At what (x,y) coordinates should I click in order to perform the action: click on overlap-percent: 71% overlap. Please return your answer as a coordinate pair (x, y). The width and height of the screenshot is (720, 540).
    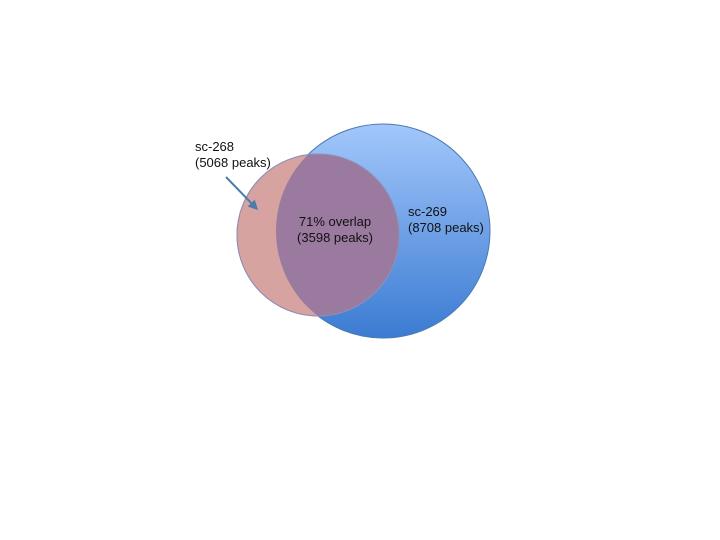
    Looking at the image, I should click on (335, 221).